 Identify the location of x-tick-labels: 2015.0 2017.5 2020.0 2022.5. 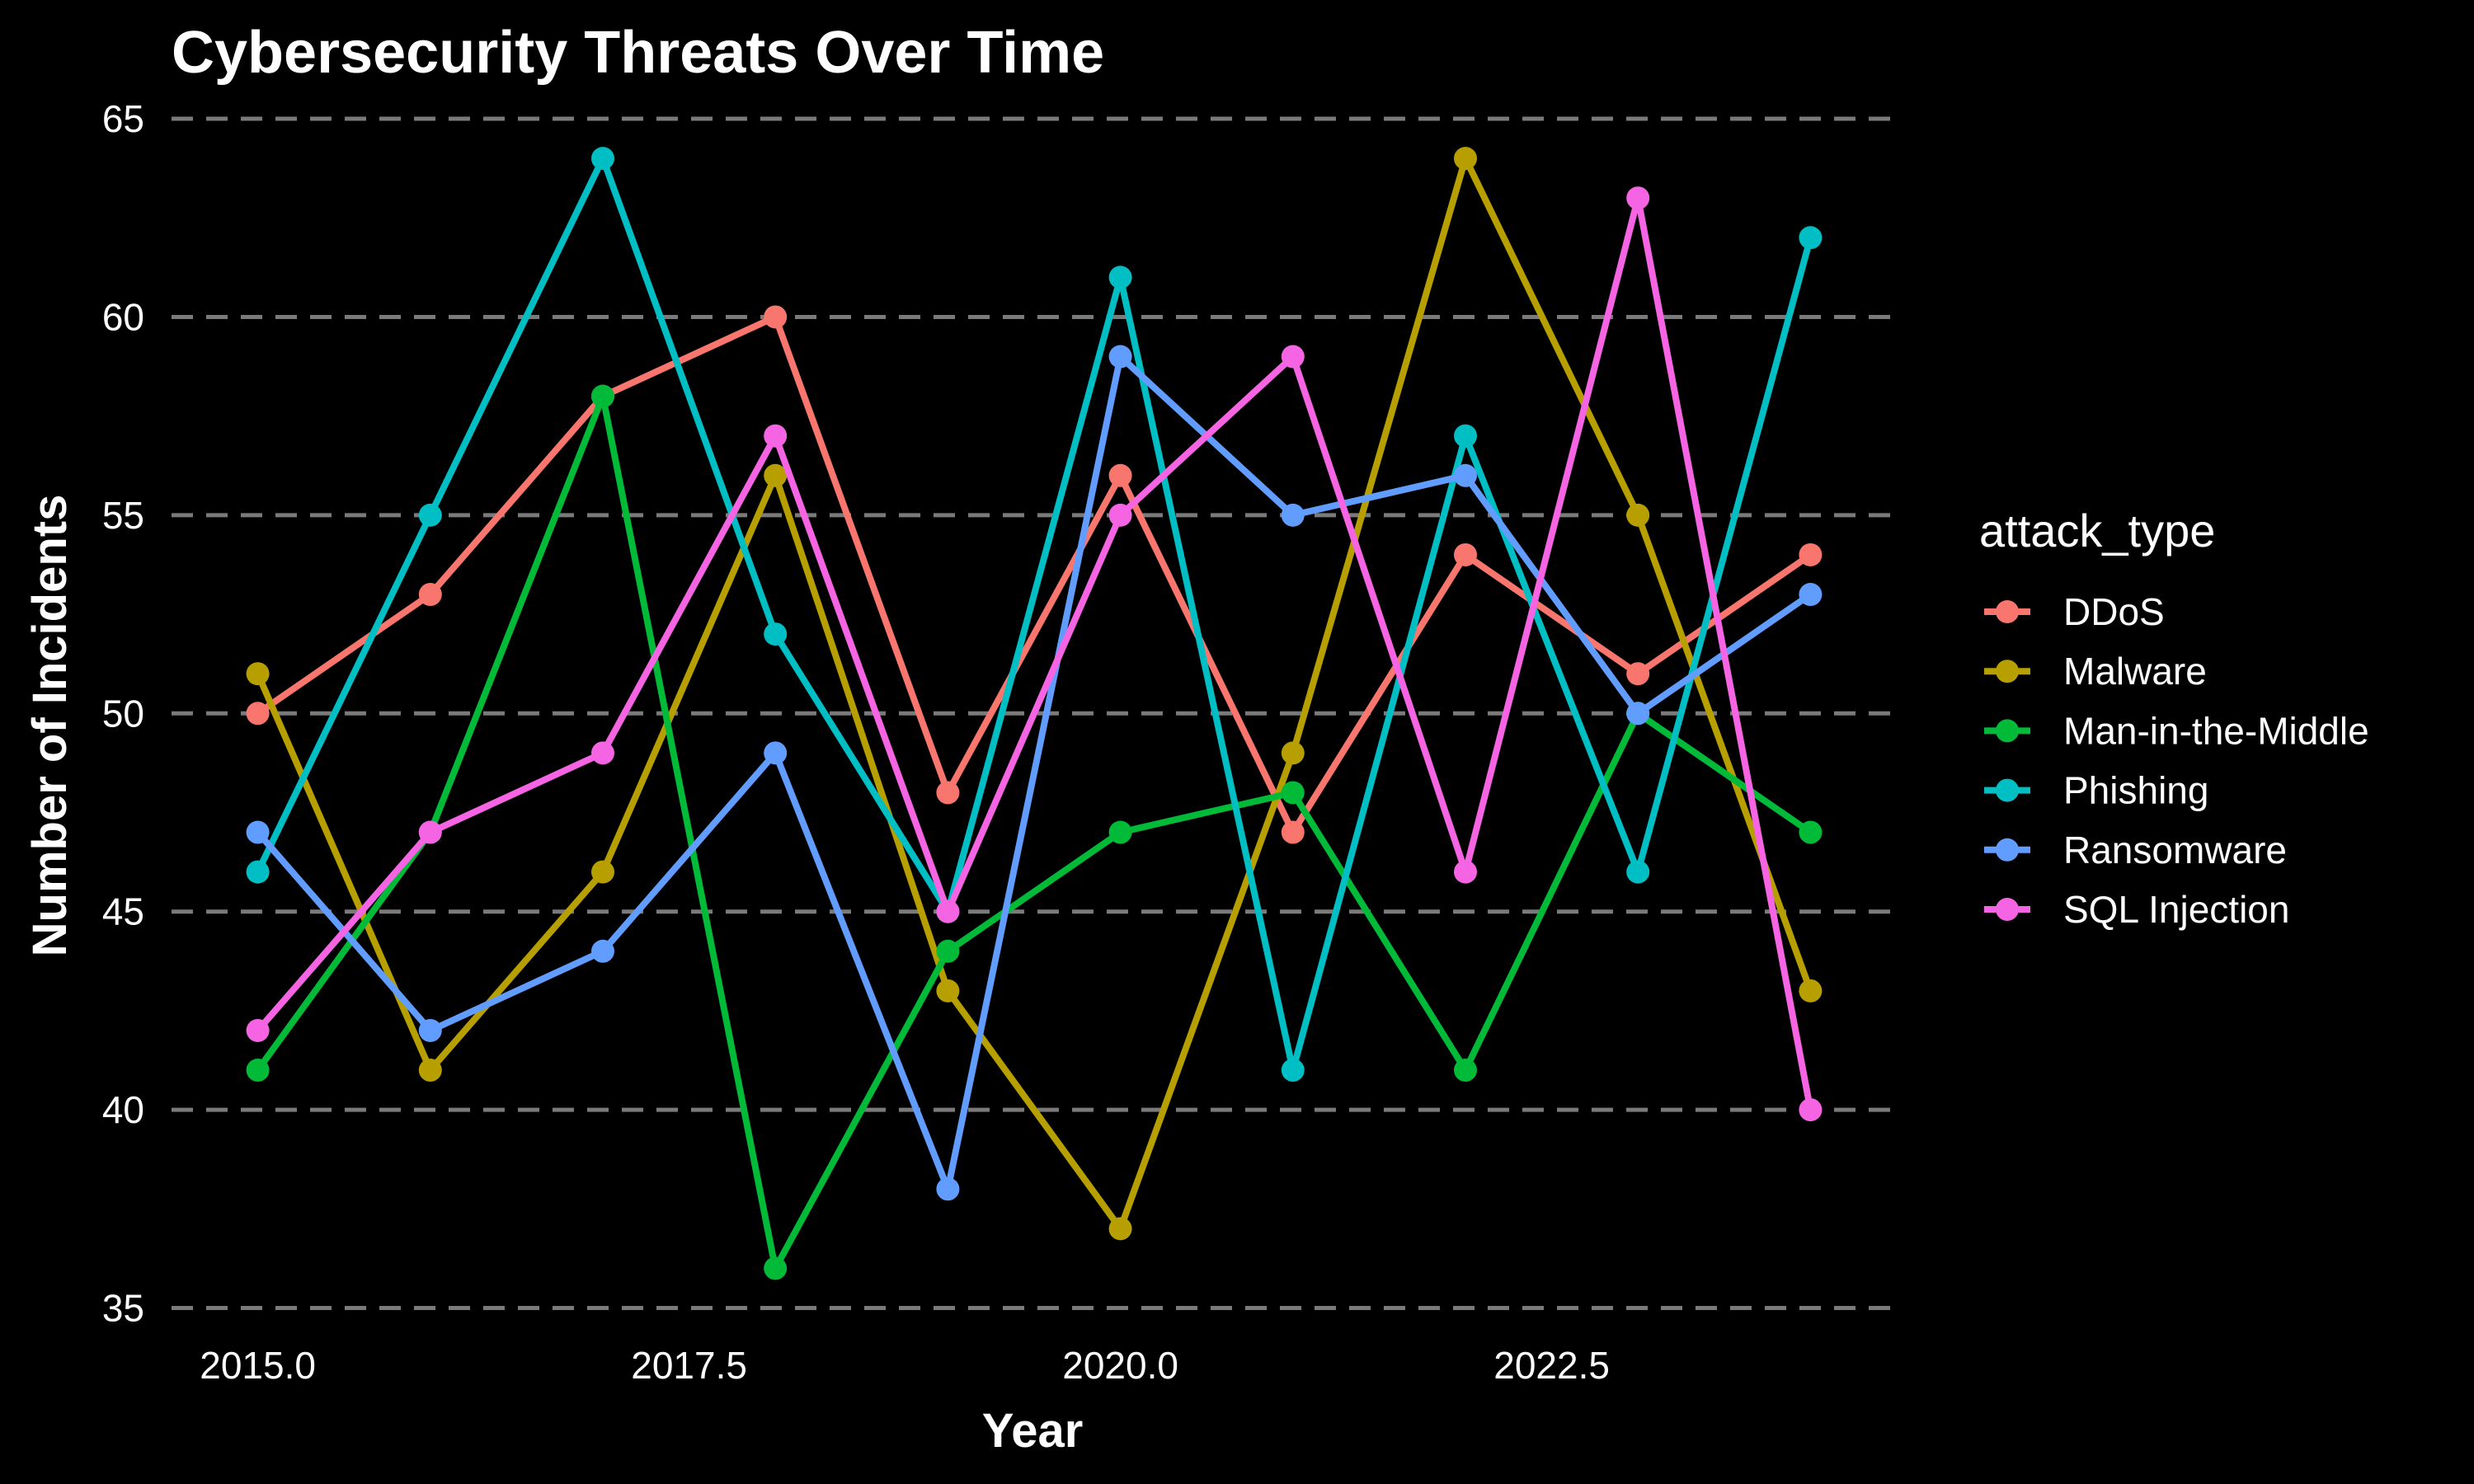
(905, 1365).